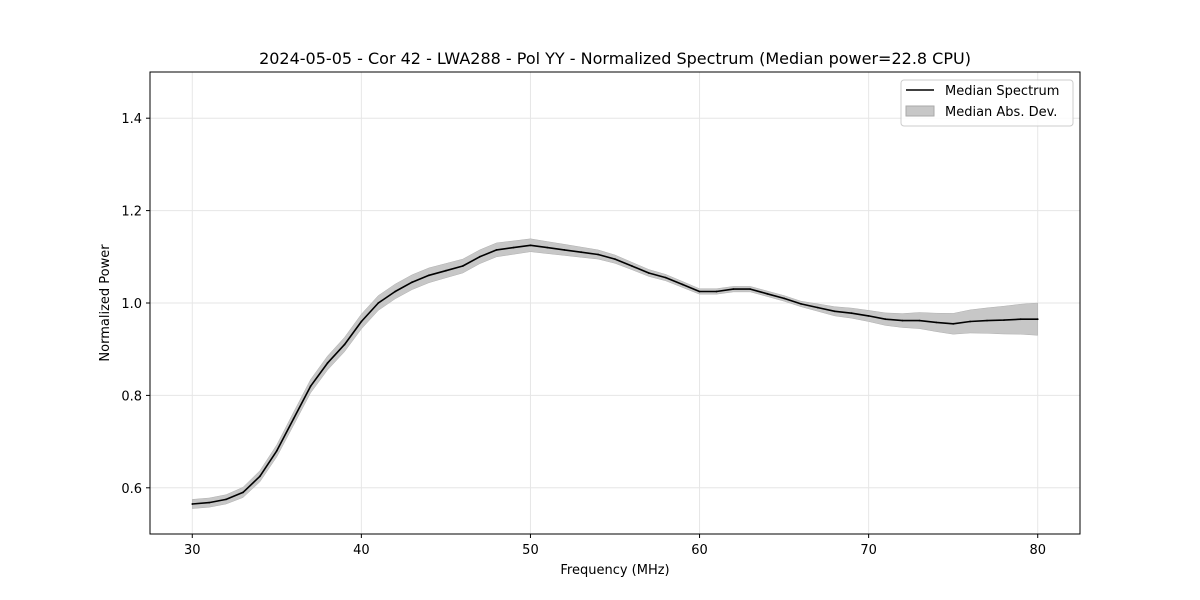  Describe the element at coordinates (131, 212) in the screenshot. I see `y-tick-label-1.2: 1.2` at that location.